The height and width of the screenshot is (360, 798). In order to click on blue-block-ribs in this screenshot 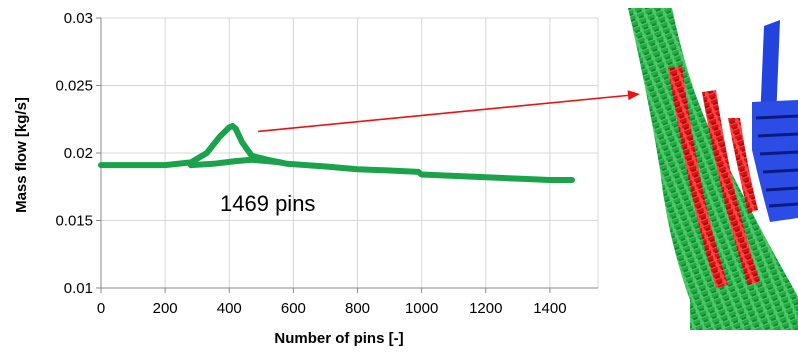, I will do `click(776, 161)`.